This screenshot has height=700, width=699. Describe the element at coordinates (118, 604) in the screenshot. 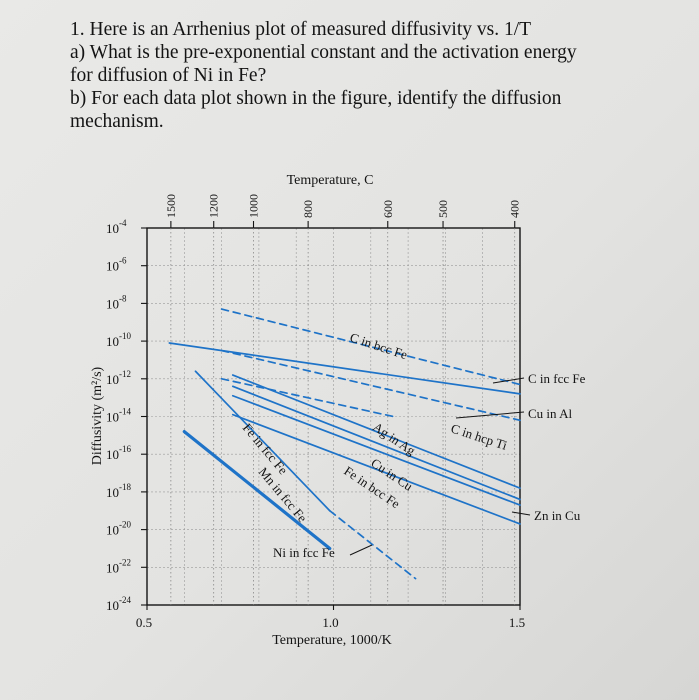

I see `y-tick-label: 10⁻²⁴` at that location.